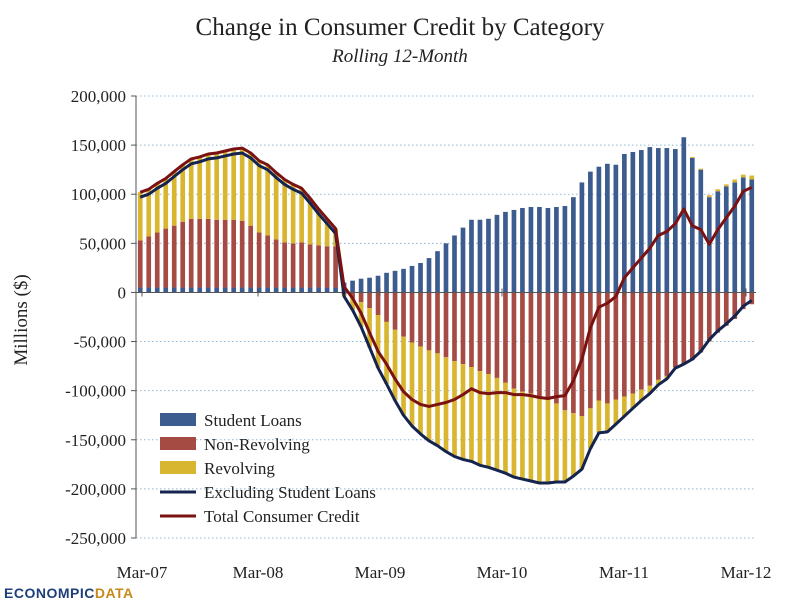 The height and width of the screenshot is (608, 800). Describe the element at coordinates (98, 96) in the screenshot. I see `y-tick-label: 200,000` at that location.